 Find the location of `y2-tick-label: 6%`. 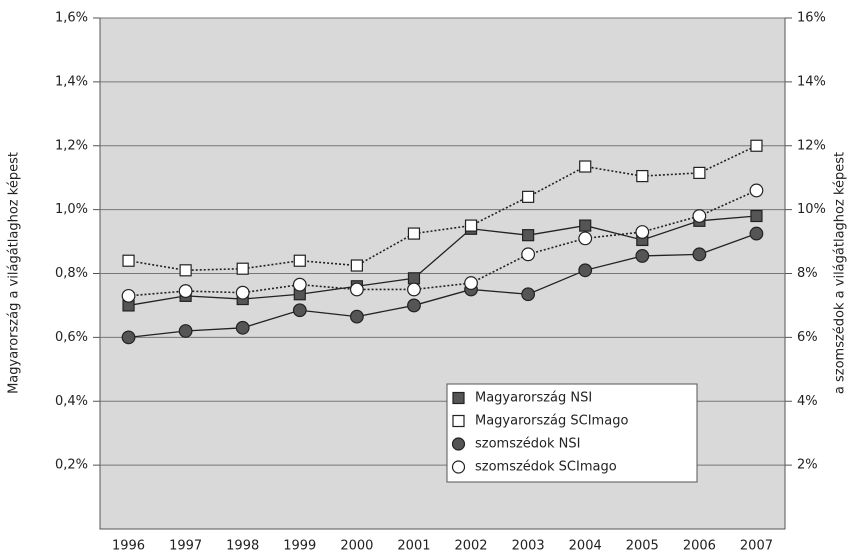

y2-tick-label: 6% is located at coordinates (807, 337).